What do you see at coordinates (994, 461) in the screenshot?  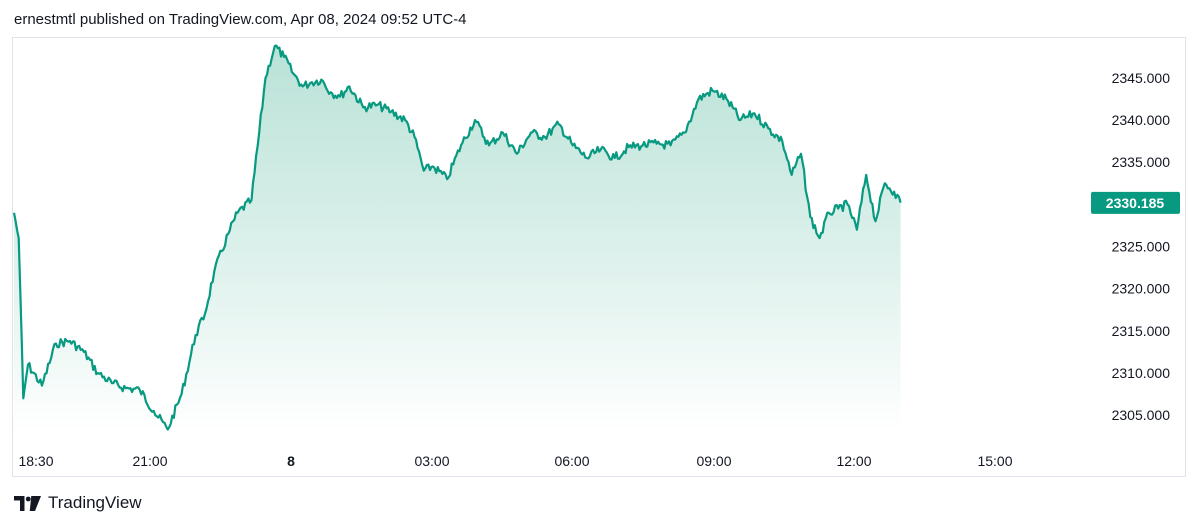 I see `x-tick-label: 15:00` at bounding box center [994, 461].